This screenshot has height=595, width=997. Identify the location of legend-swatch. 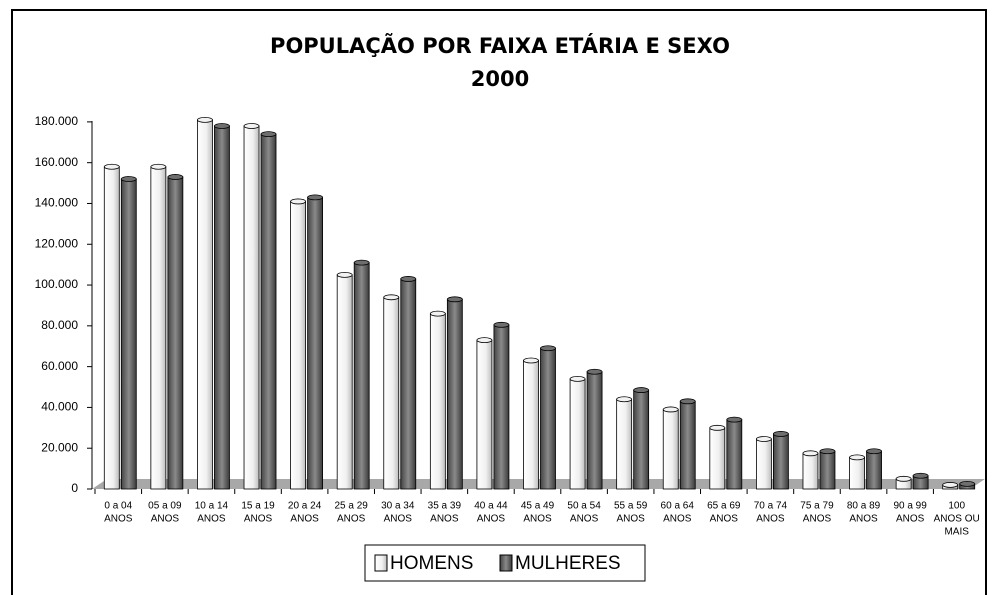
(506, 563).